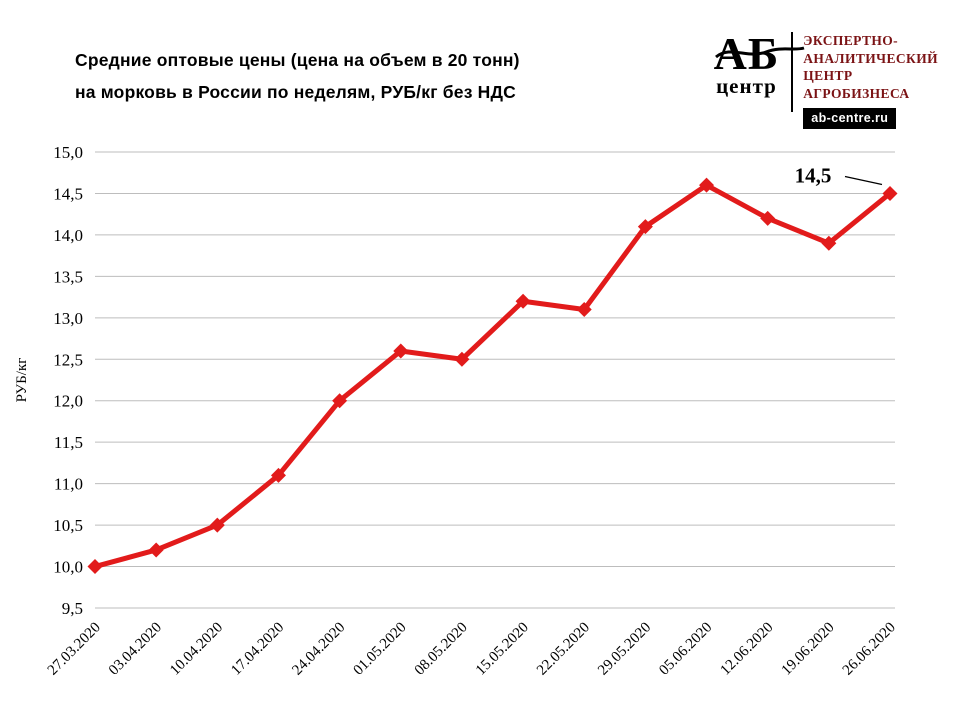  I want to click on svg-text: 13,0, so click(68, 318).